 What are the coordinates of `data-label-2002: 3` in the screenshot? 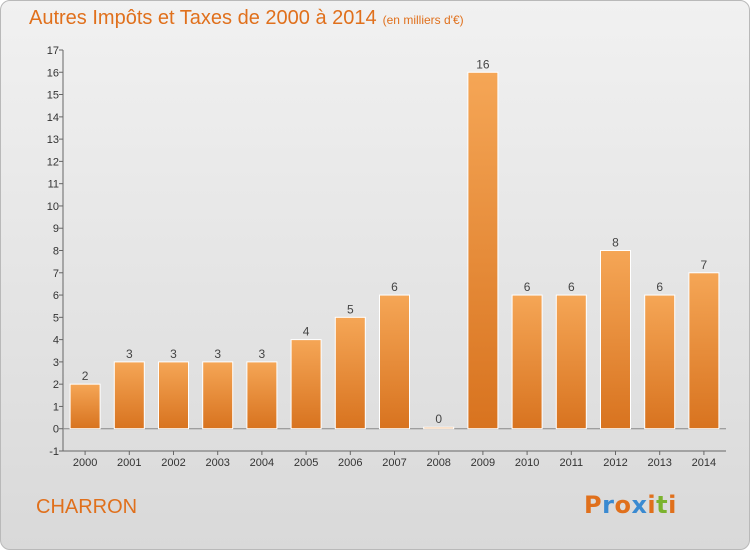 It's located at (173, 354).